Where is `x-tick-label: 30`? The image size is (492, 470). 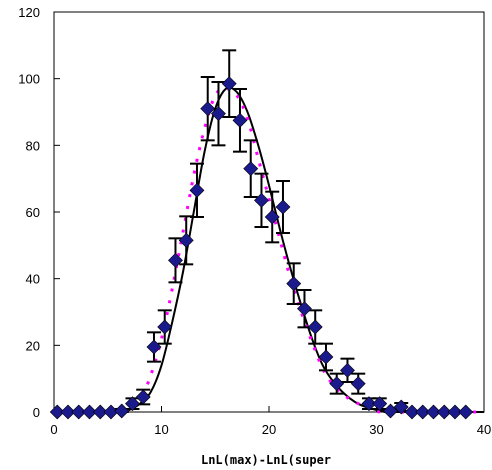 x-tick-label: 30 is located at coordinates (376, 429).